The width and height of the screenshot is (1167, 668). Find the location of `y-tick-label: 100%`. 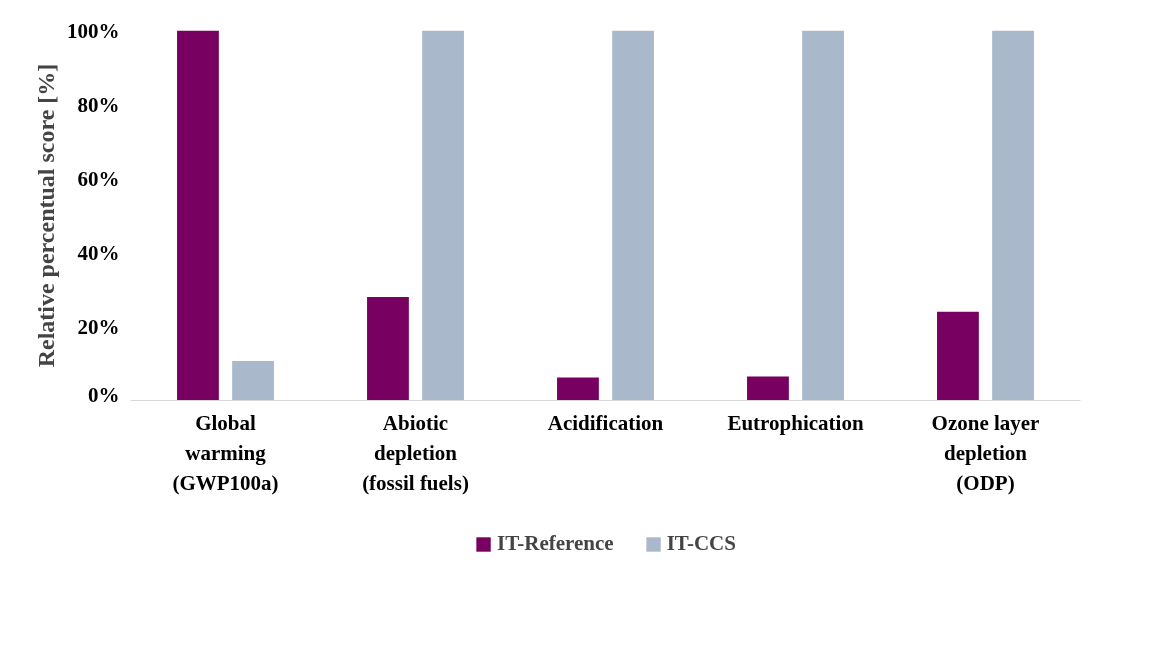

y-tick-label: 100% is located at coordinates (93, 30).